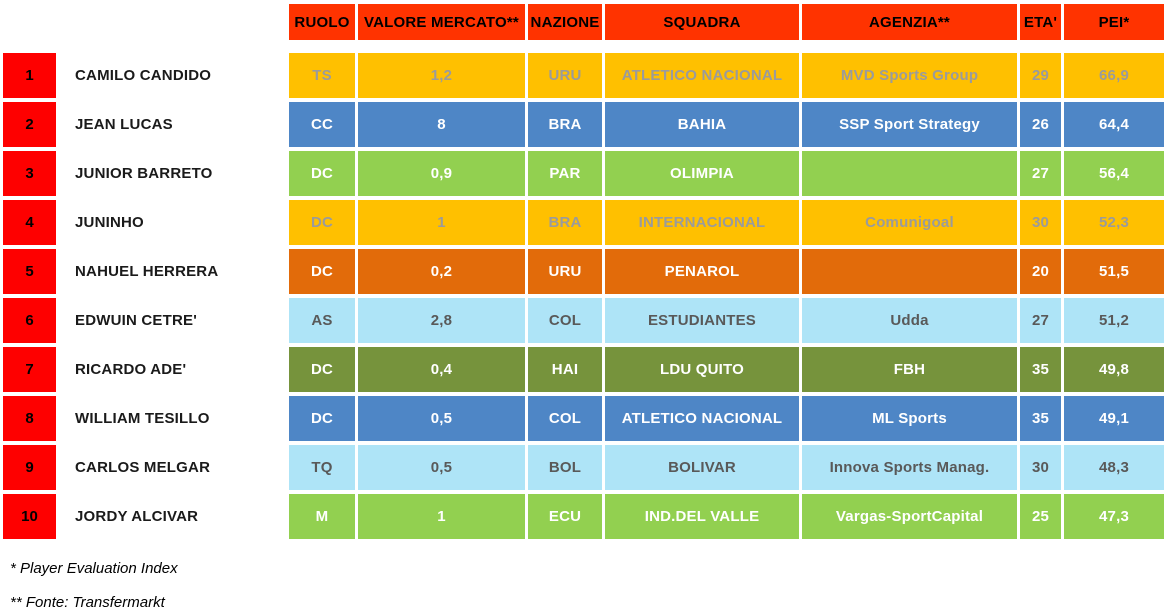 The image size is (1170, 616). Describe the element at coordinates (29, 369) in the screenshot. I see `rank-badge: 7` at that location.